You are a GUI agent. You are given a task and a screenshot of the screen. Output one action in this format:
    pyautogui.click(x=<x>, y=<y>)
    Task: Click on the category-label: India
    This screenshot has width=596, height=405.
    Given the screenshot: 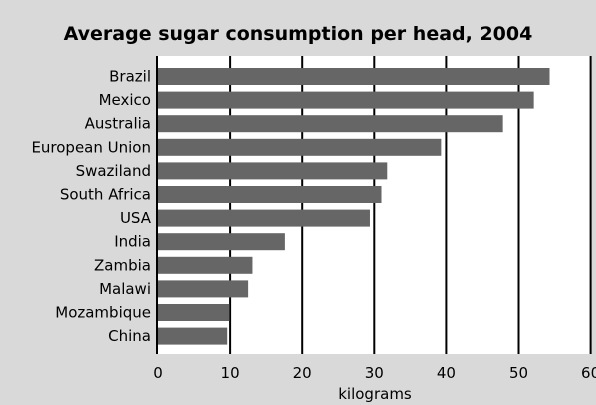 What is the action you would take?
    pyautogui.click(x=132, y=242)
    